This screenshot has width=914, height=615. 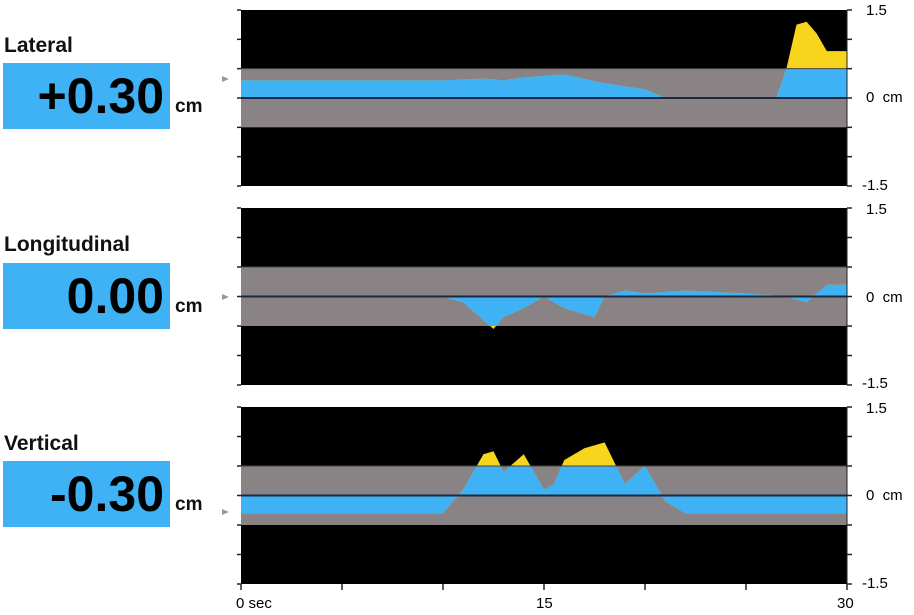 I want to click on longitudinal-label: Longitudinal, so click(x=67, y=244).